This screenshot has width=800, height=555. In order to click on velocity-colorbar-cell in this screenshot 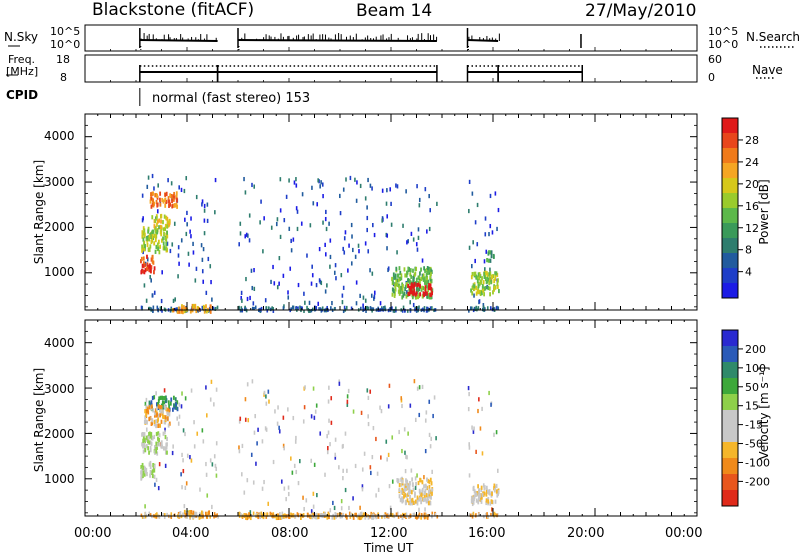, I will do `click(730, 450)`.